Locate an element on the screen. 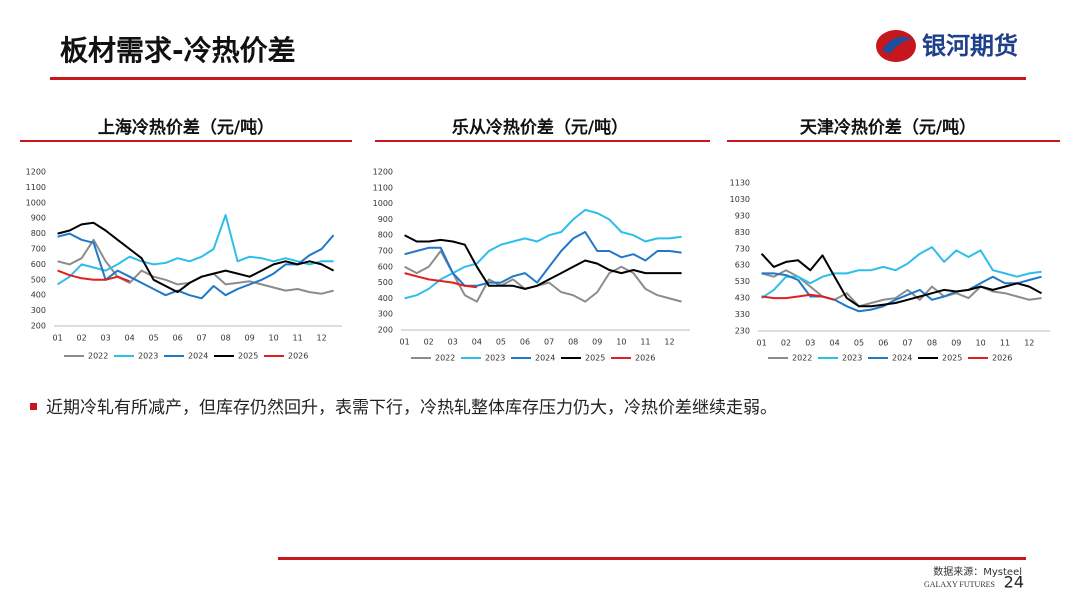  y-tick-label: 230 is located at coordinates (742, 331).